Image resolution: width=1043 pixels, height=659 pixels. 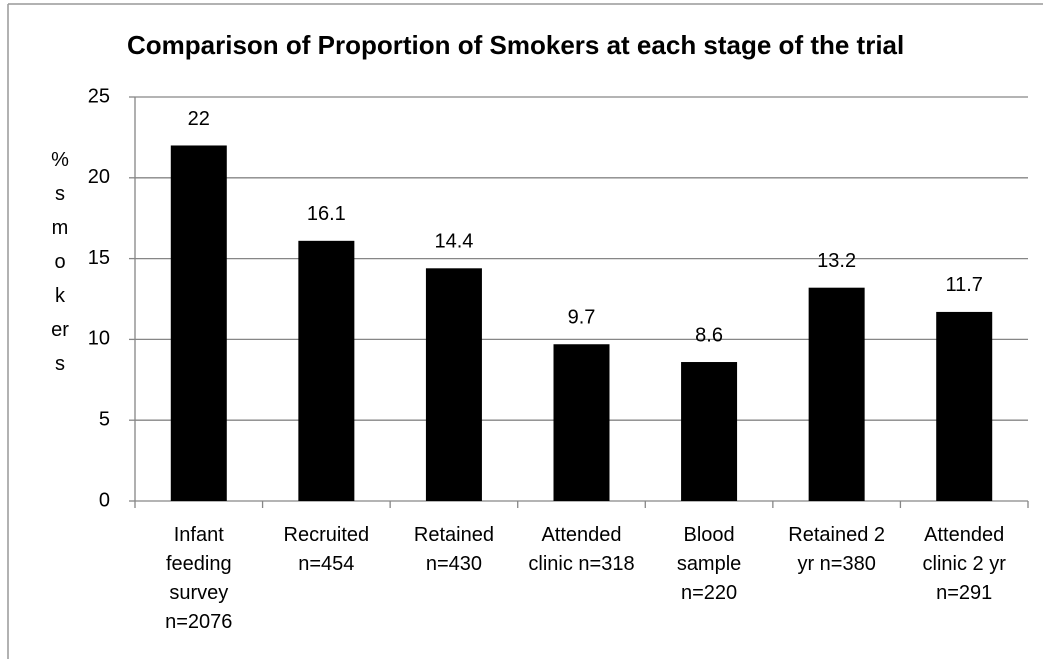 I want to click on y-tick-label: 5, so click(x=104, y=419).